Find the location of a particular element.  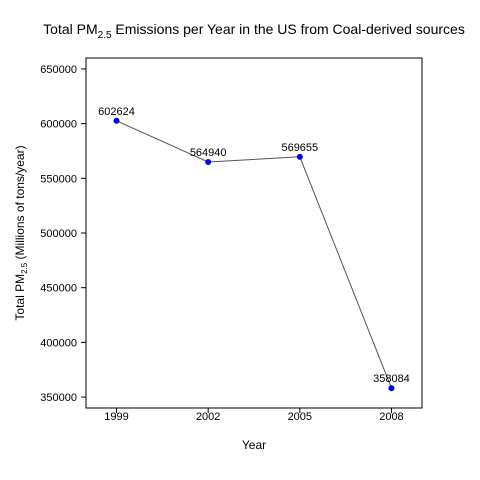

y-tick-label: 450000 is located at coordinates (58, 289).